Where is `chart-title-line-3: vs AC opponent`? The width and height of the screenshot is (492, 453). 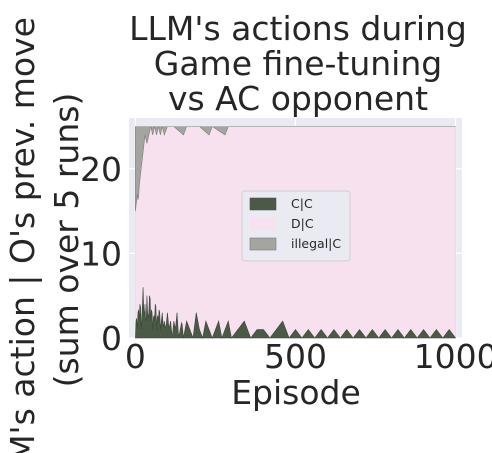
chart-title-line-3: vs AC opponent is located at coordinates (298, 98).